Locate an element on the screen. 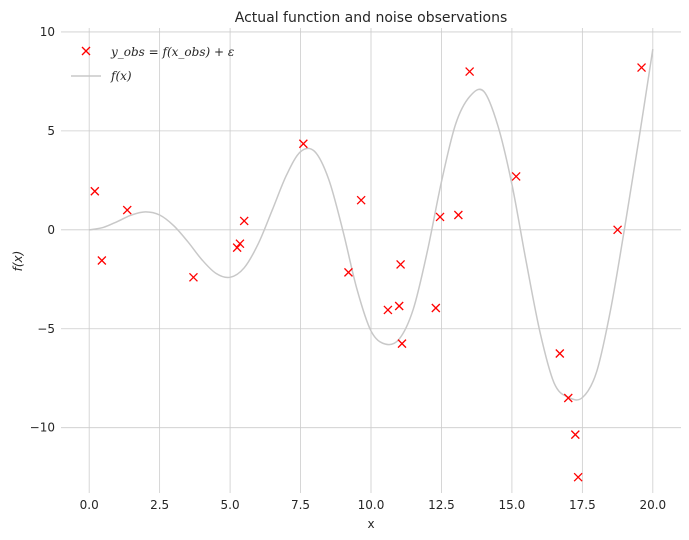 The height and width of the screenshot is (540, 689). x-tick-label: 5.0 is located at coordinates (230, 505).